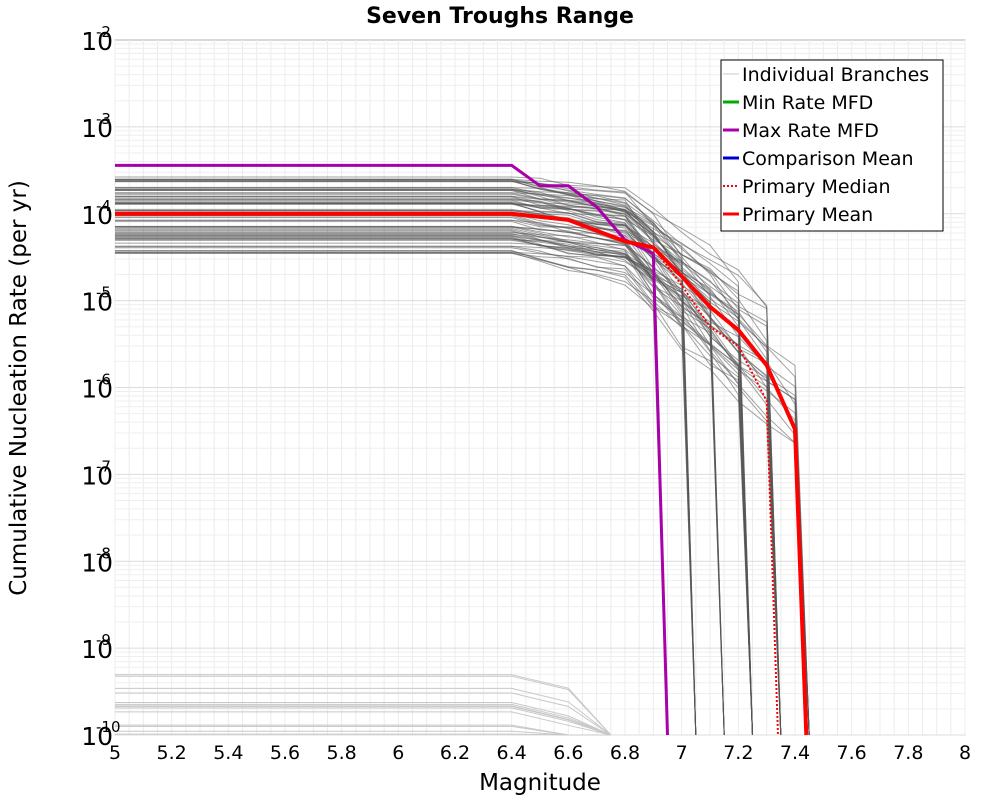 This screenshot has height=800, width=1000. I want to click on chart-title: Seven Troughs Range, so click(500, 16).